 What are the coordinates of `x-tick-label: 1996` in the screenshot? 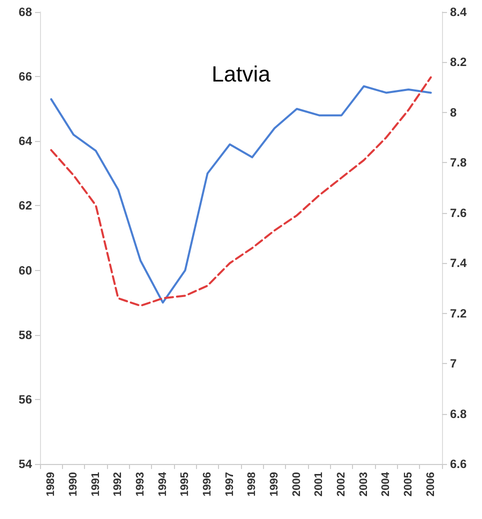 It's located at (208, 484).